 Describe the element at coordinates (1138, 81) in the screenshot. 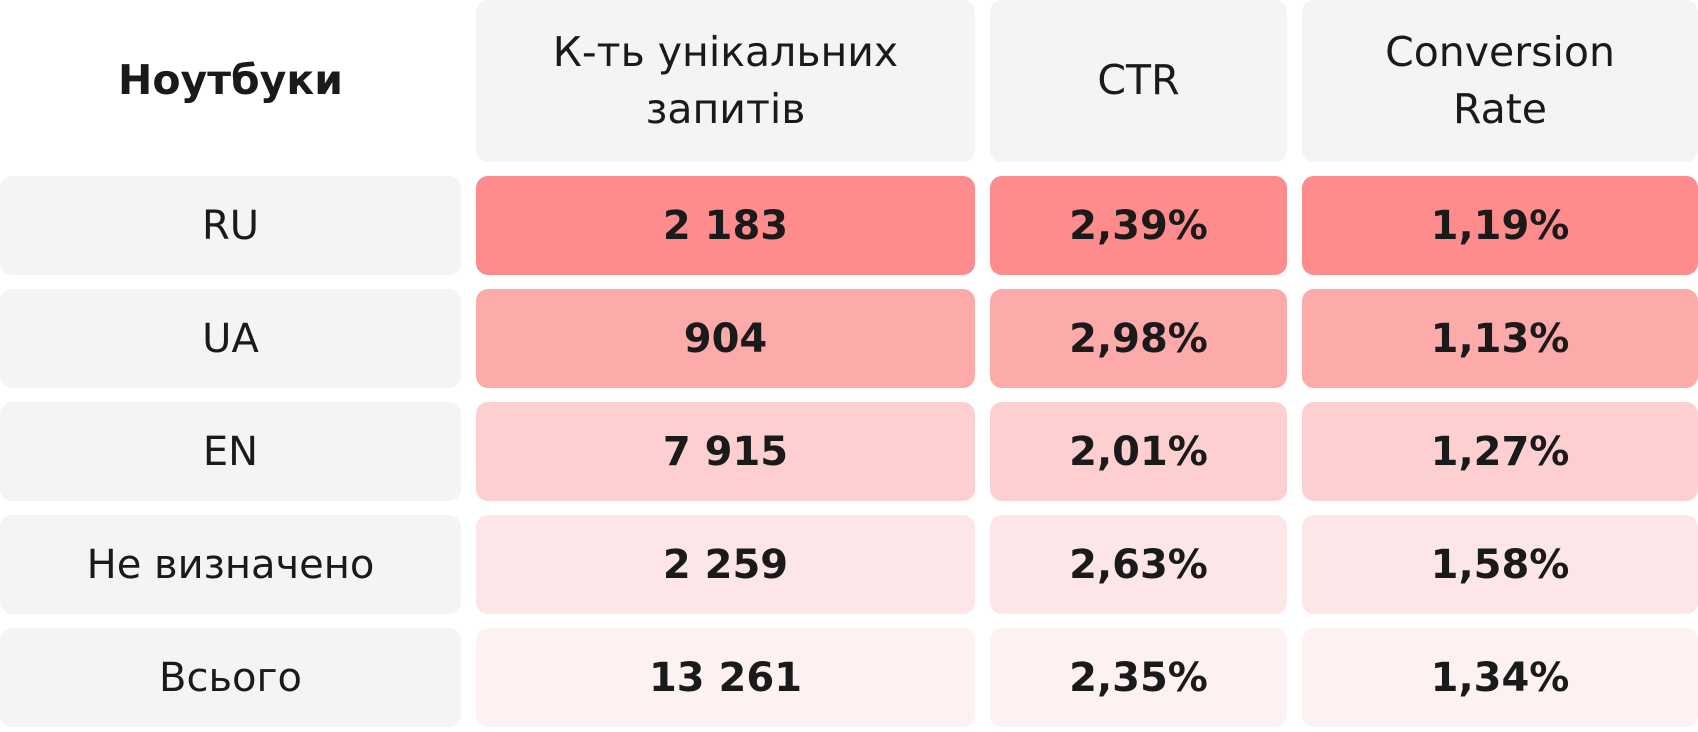

I see `column-header: CTR` at that location.